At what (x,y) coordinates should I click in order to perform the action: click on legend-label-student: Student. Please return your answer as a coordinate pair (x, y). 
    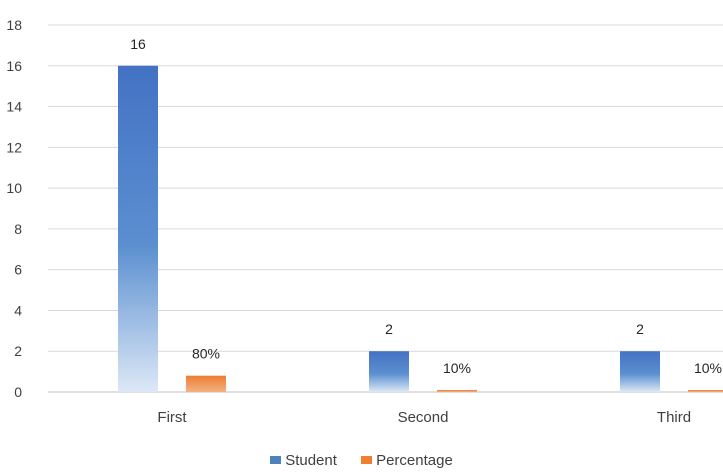
    Looking at the image, I should click on (311, 460).